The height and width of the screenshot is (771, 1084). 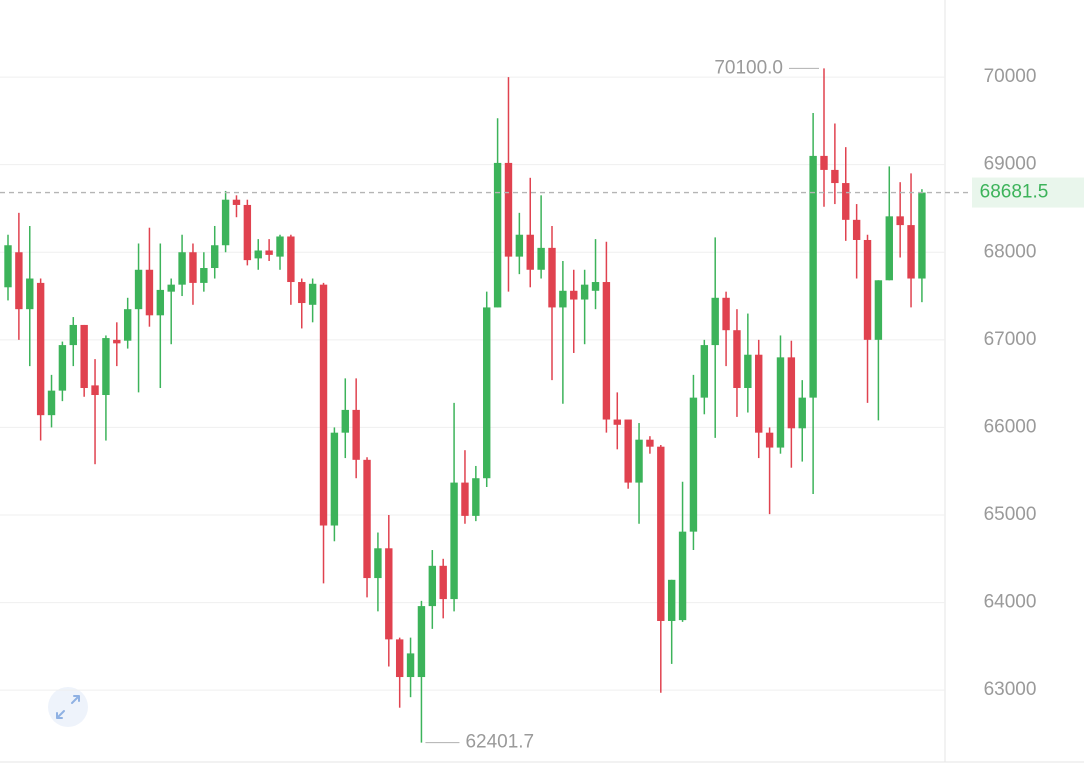 I want to click on y-tick-label: 67000, so click(x=1010, y=339).